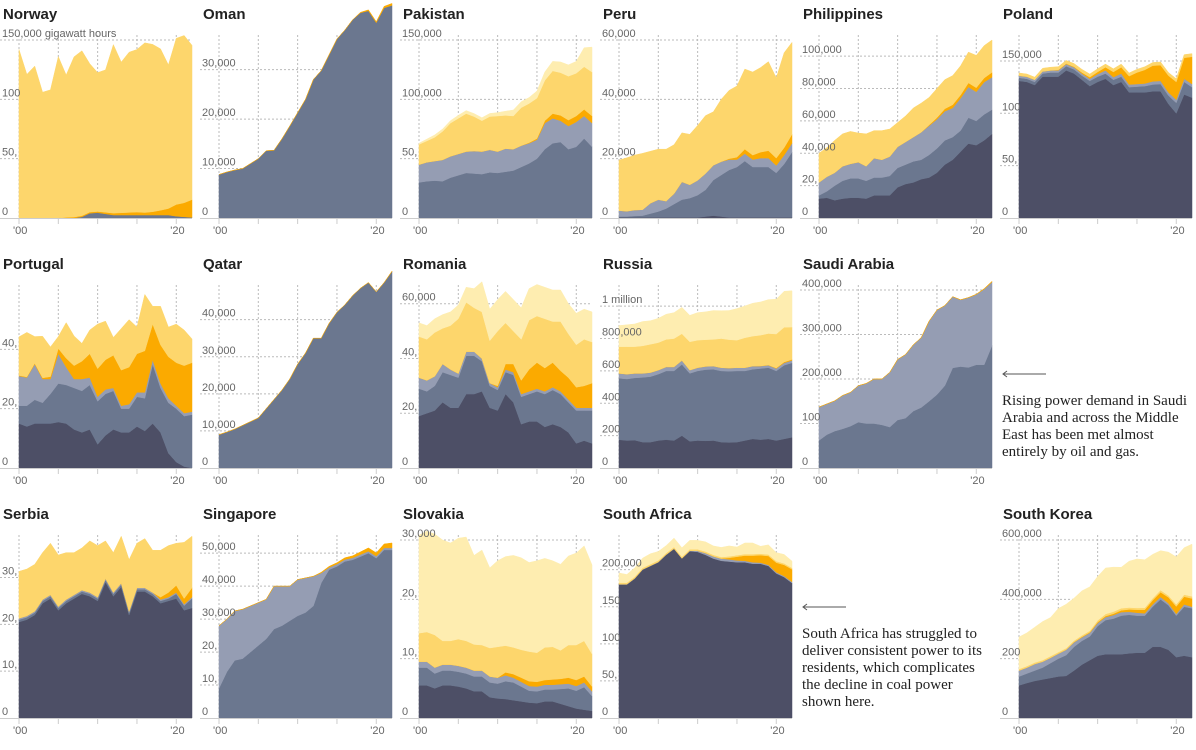 Image resolution: width=1196 pixels, height=750 pixels. I want to click on chart-panel-portugal: 0 20, 40, '00 '20 Portugal, so click(100, 375).